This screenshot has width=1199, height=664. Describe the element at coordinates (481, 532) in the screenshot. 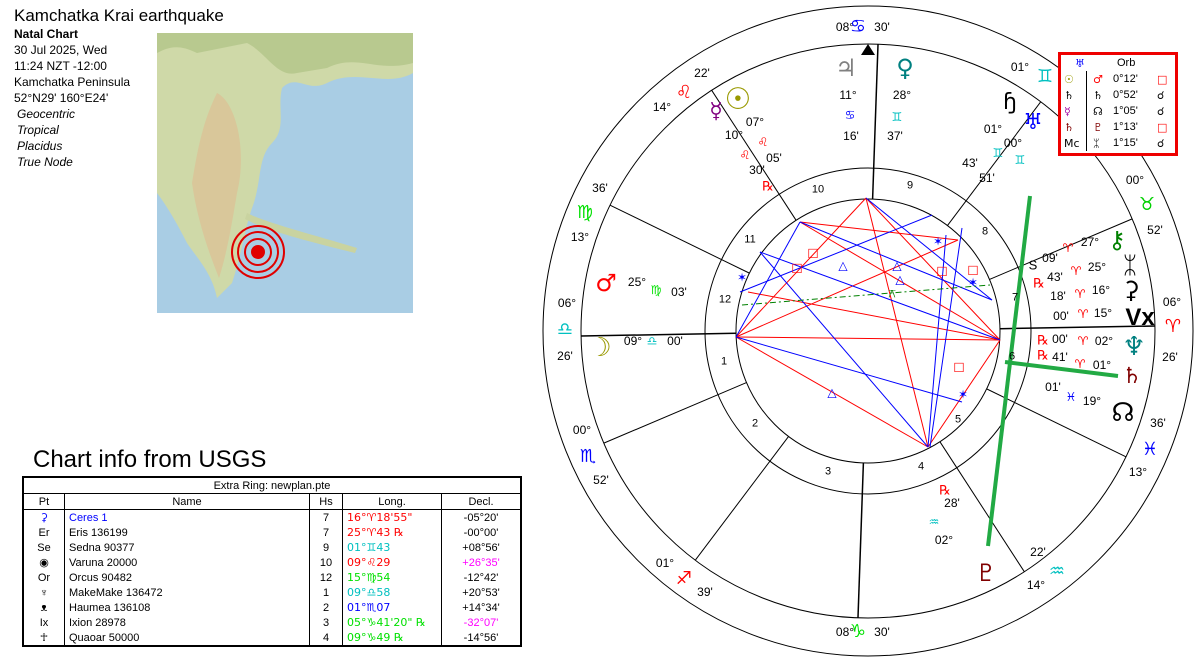

I see `declination: -00°00'` at that location.